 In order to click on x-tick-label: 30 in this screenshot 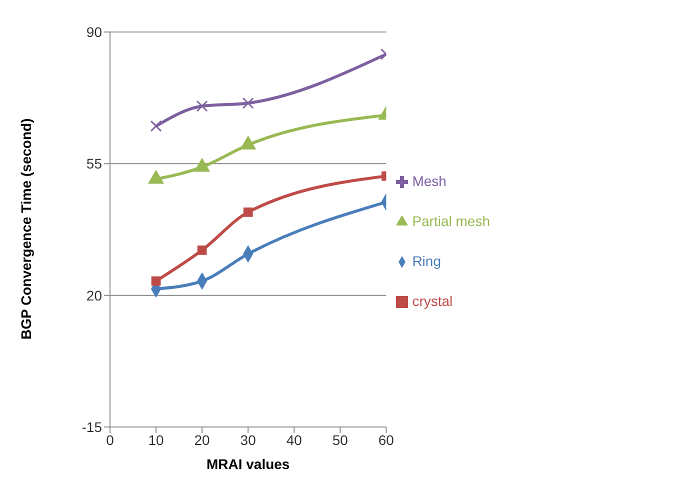, I will do `click(248, 440)`.